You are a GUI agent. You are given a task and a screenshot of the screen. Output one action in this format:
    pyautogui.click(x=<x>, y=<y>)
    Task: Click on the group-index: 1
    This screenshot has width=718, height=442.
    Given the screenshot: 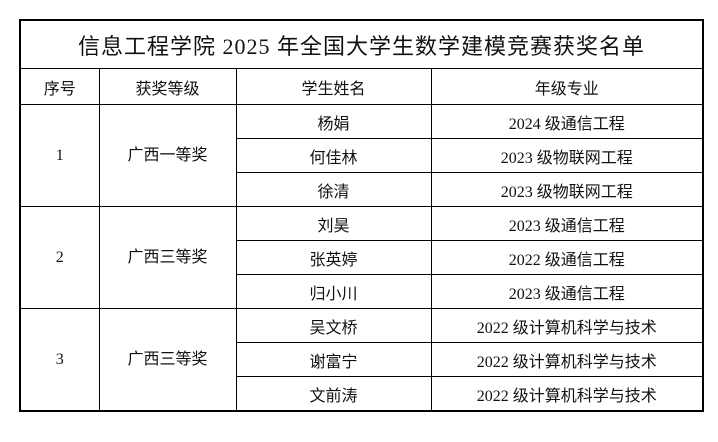 What is the action you would take?
    pyautogui.click(x=59, y=155)
    